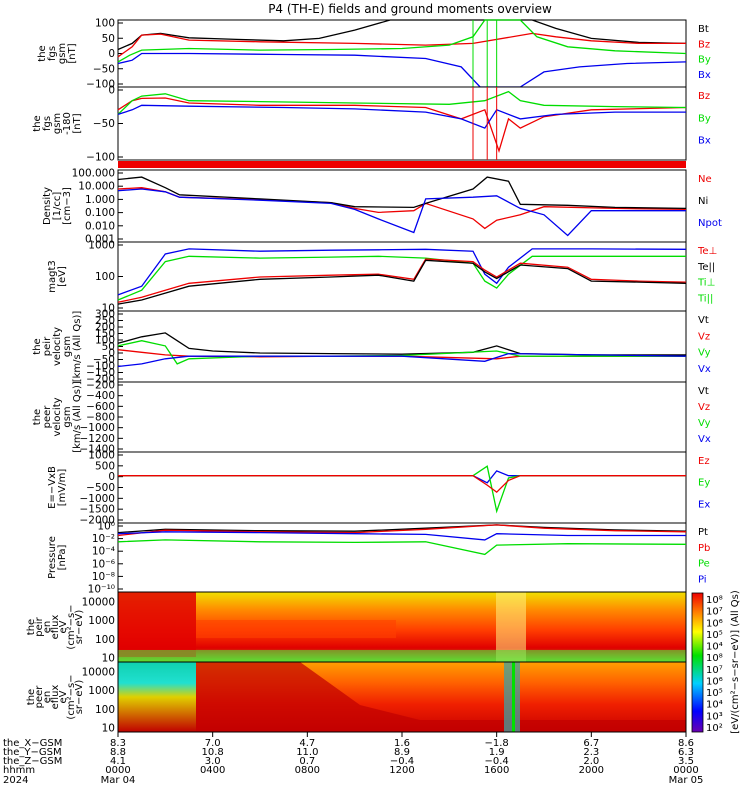 This screenshot has width=750, height=800. I want to click on x-row-value: −0.4, so click(497, 761).